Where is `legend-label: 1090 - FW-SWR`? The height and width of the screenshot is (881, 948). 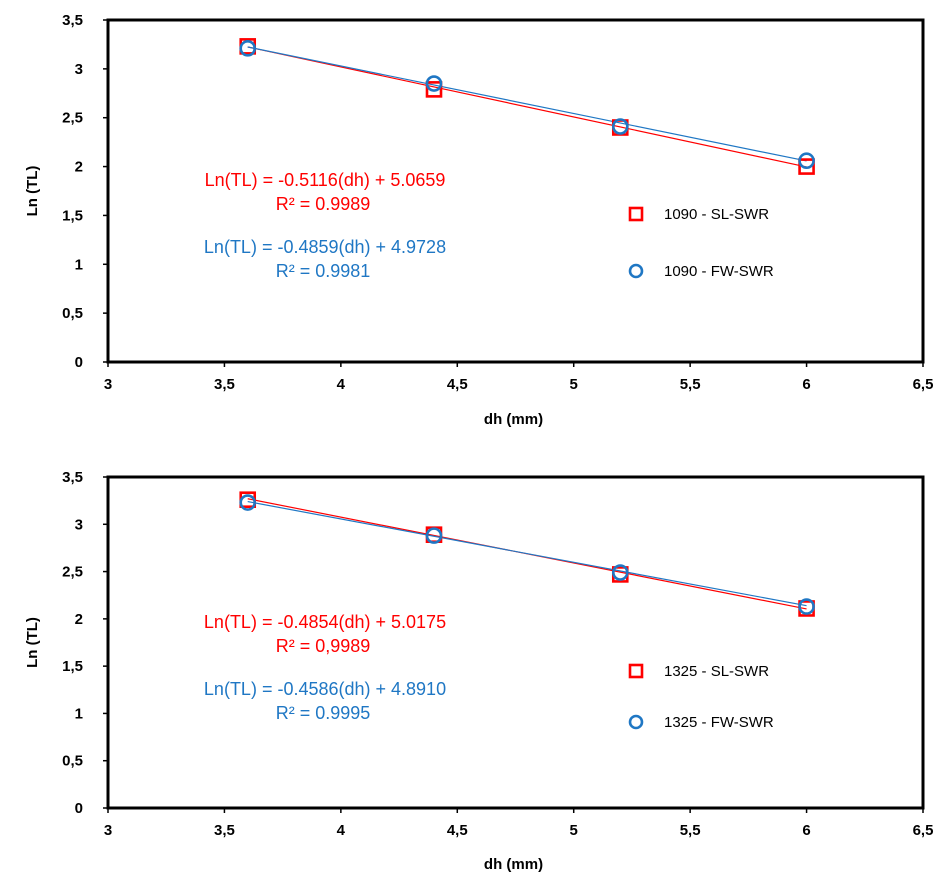
legend-label: 1090 - FW-SWR is located at coordinates (719, 271).